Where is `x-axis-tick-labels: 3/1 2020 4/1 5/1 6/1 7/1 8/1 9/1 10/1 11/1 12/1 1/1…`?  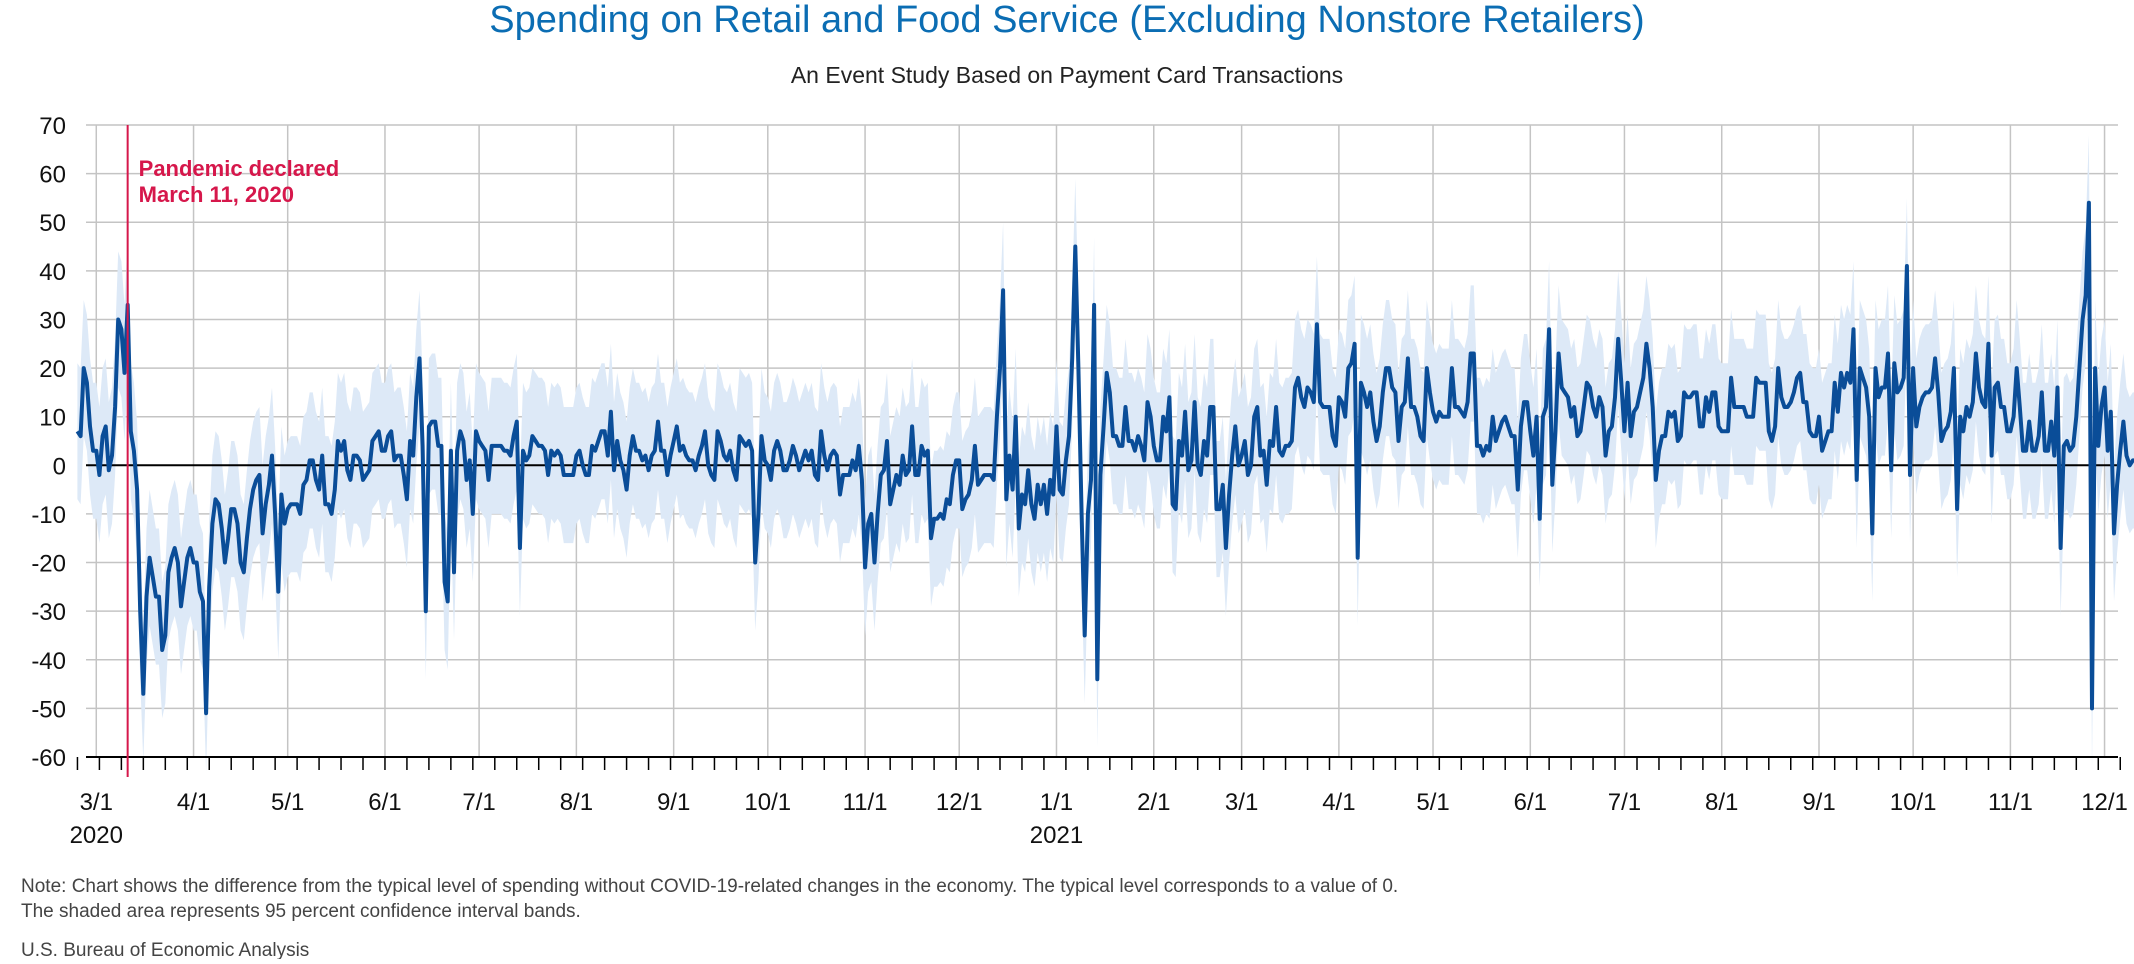 x-axis-tick-labels: 3/1 2020 4/1 5/1 6/1 7/1 8/1 9/1 10/1 11/1 12/1 1/1… is located at coordinates (1099, 819).